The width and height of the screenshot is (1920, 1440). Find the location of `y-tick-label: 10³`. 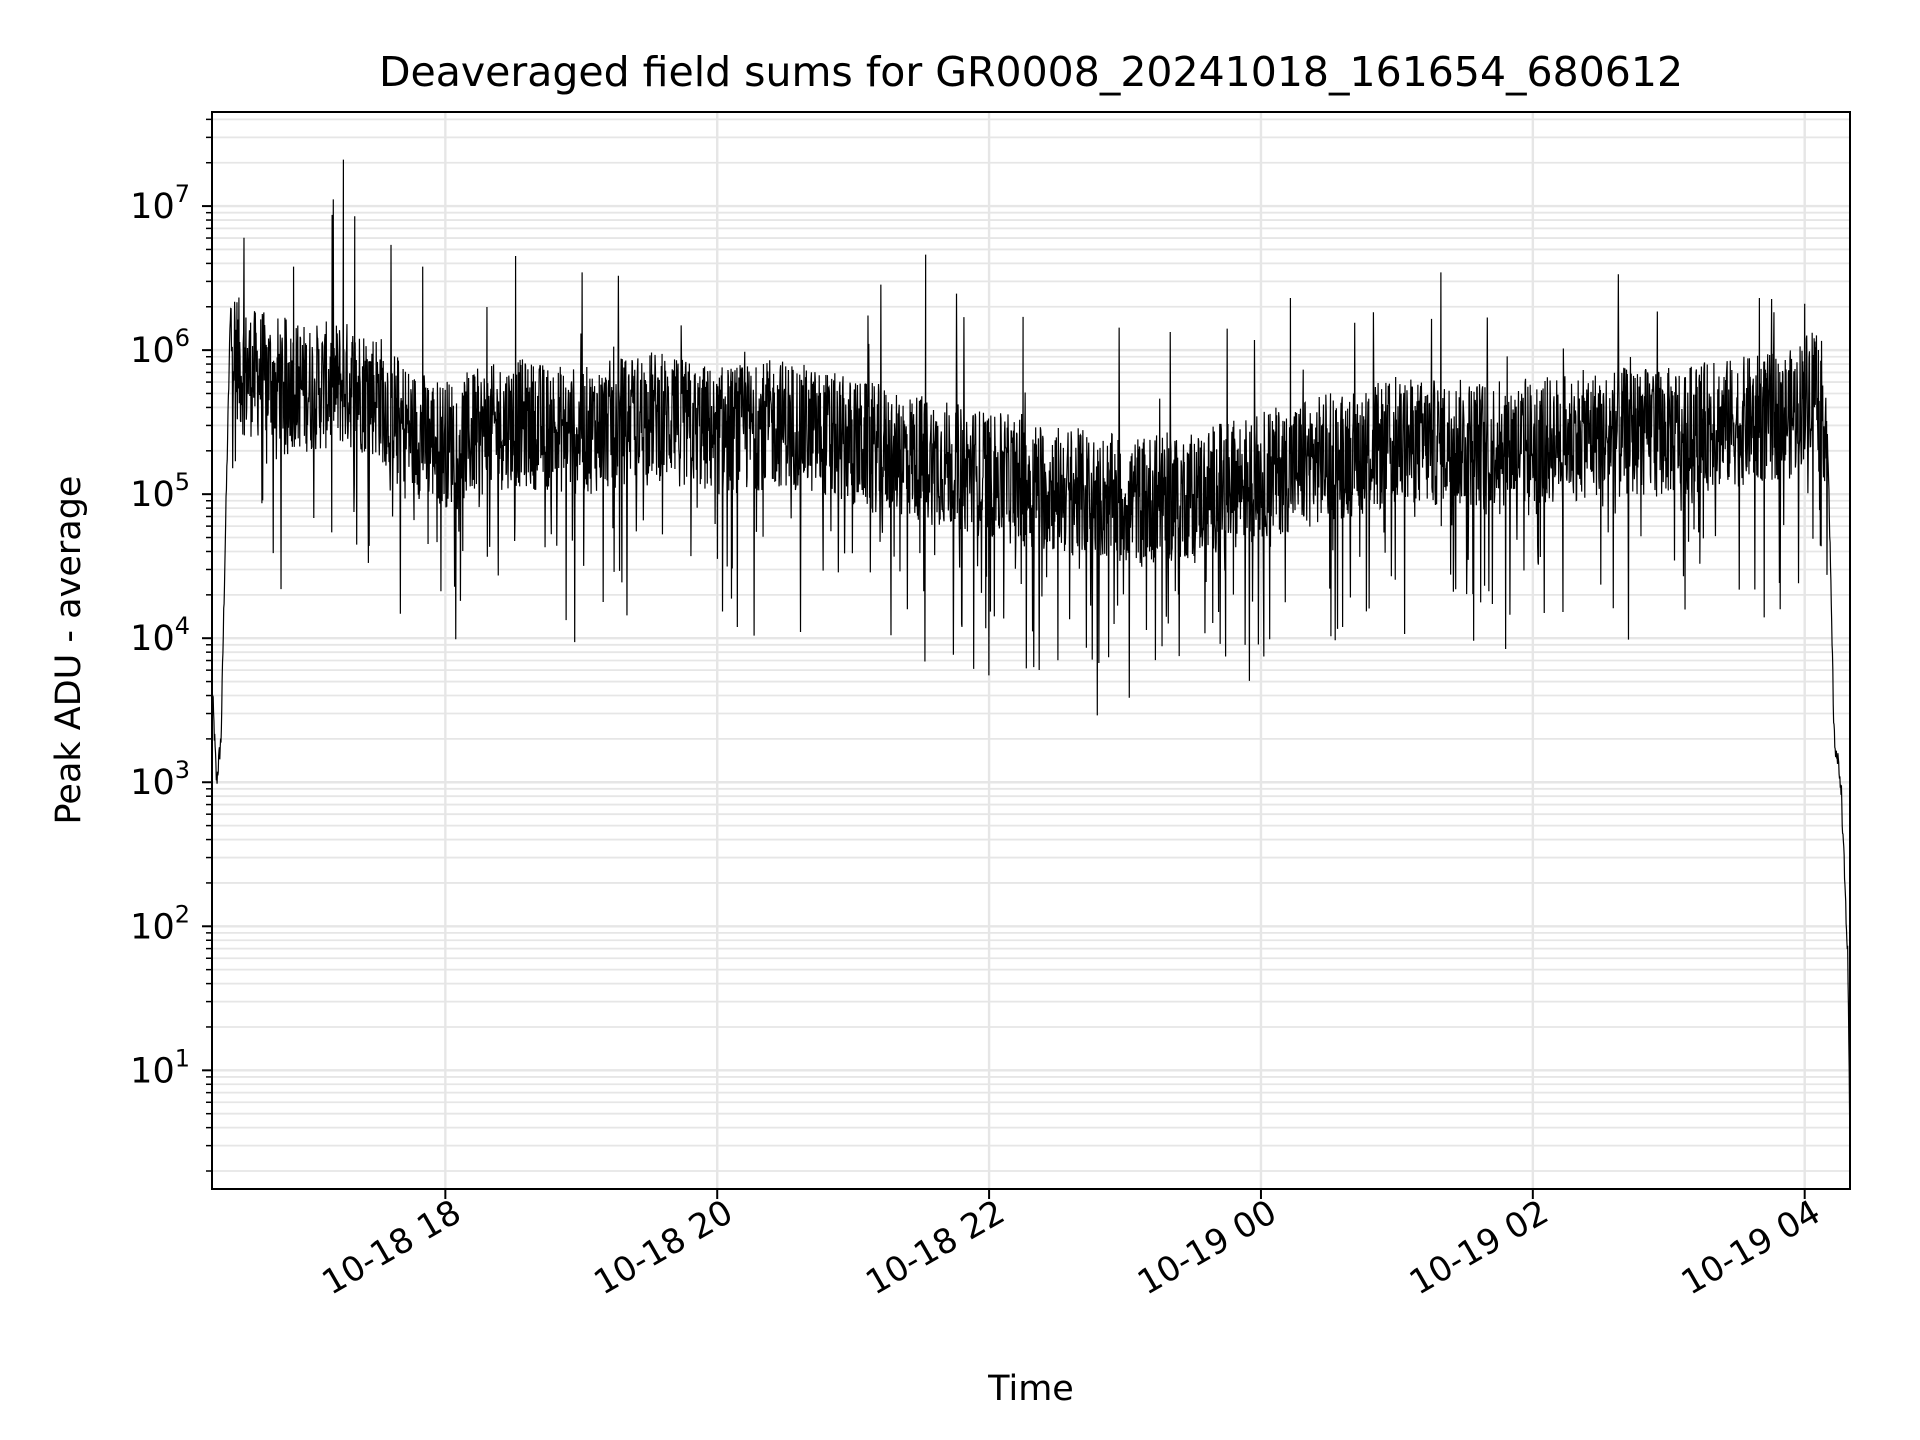

y-tick-label: 10³ is located at coordinates (160, 779).